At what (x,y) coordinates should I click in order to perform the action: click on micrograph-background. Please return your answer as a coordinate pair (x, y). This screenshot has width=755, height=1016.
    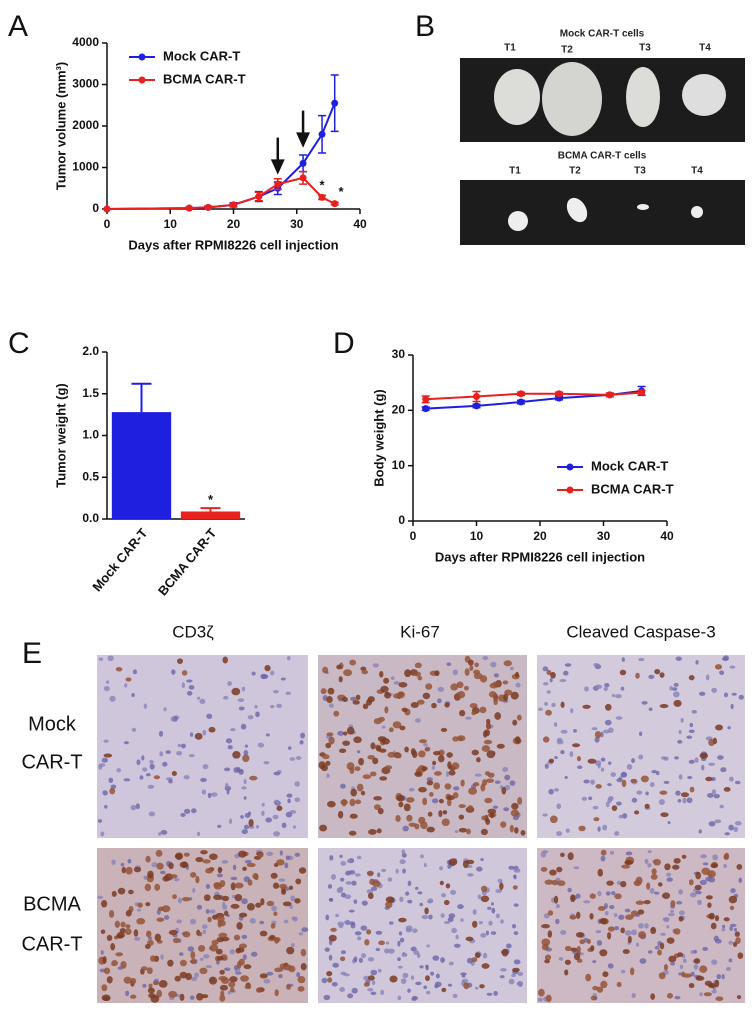
    Looking at the image, I should click on (641, 746).